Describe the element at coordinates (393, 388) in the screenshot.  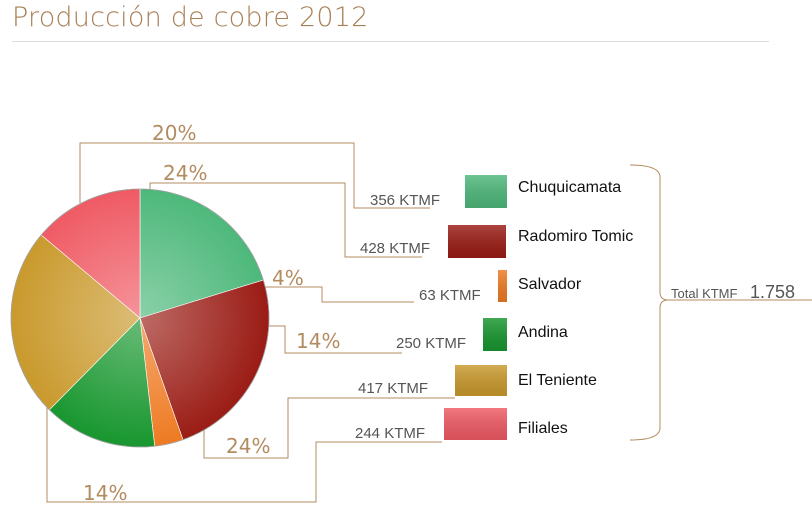
I see `value-label-el-teniente: 417 KTMF` at that location.